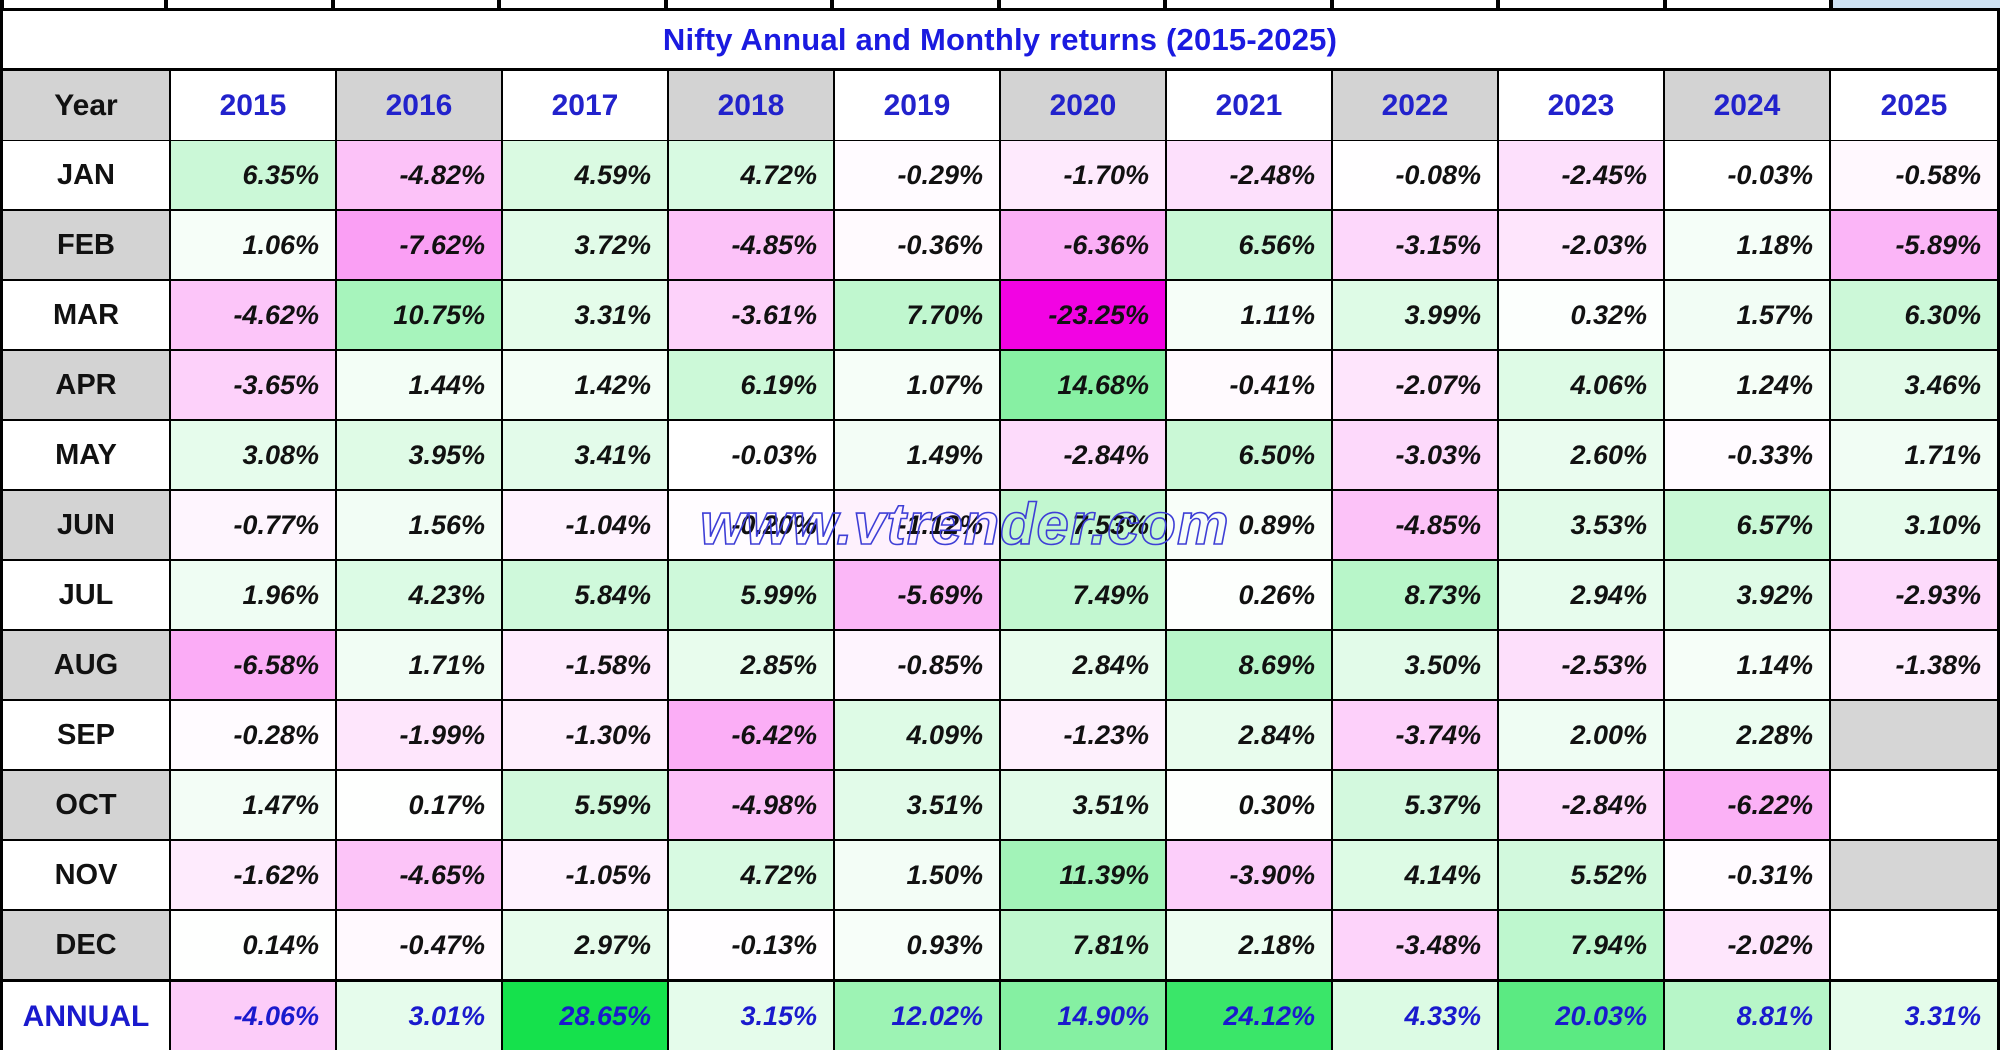 The width and height of the screenshot is (2000, 1050). What do you see at coordinates (87, 456) in the screenshot?
I see `row-label-may: MAY` at bounding box center [87, 456].